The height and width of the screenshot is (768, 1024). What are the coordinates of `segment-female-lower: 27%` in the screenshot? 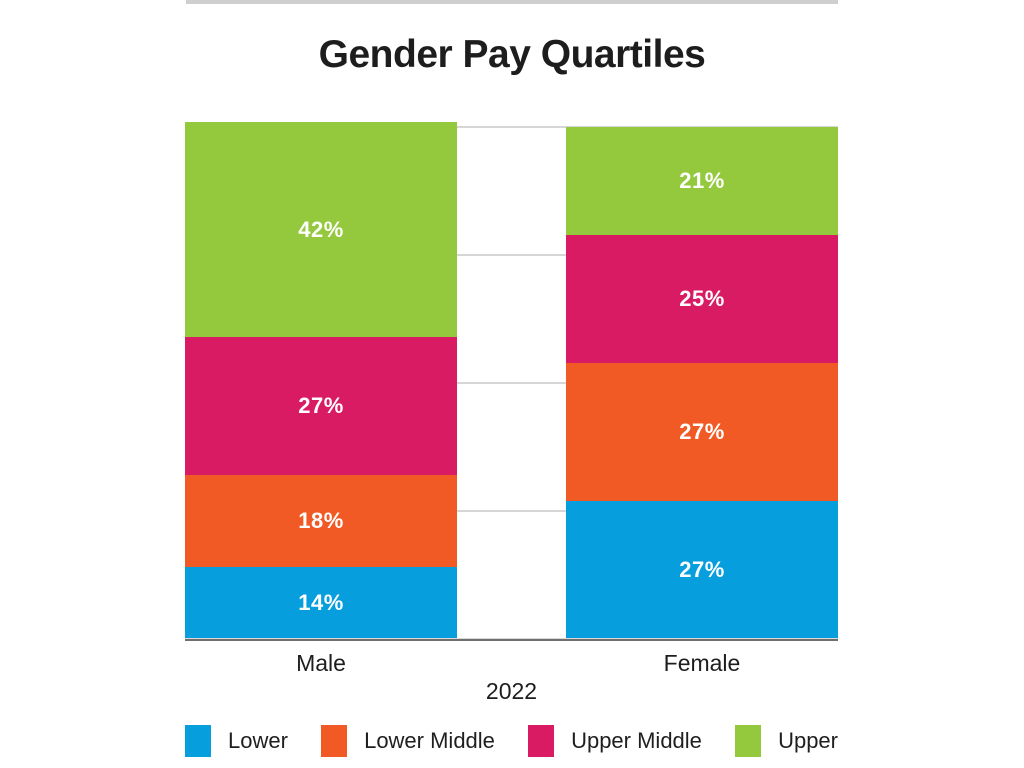 It's located at (702, 570).